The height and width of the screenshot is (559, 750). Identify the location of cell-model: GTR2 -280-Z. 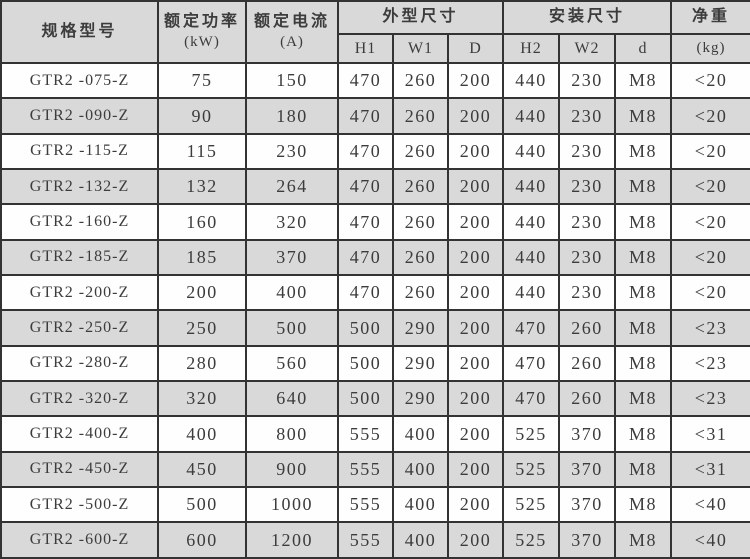
(79, 363).